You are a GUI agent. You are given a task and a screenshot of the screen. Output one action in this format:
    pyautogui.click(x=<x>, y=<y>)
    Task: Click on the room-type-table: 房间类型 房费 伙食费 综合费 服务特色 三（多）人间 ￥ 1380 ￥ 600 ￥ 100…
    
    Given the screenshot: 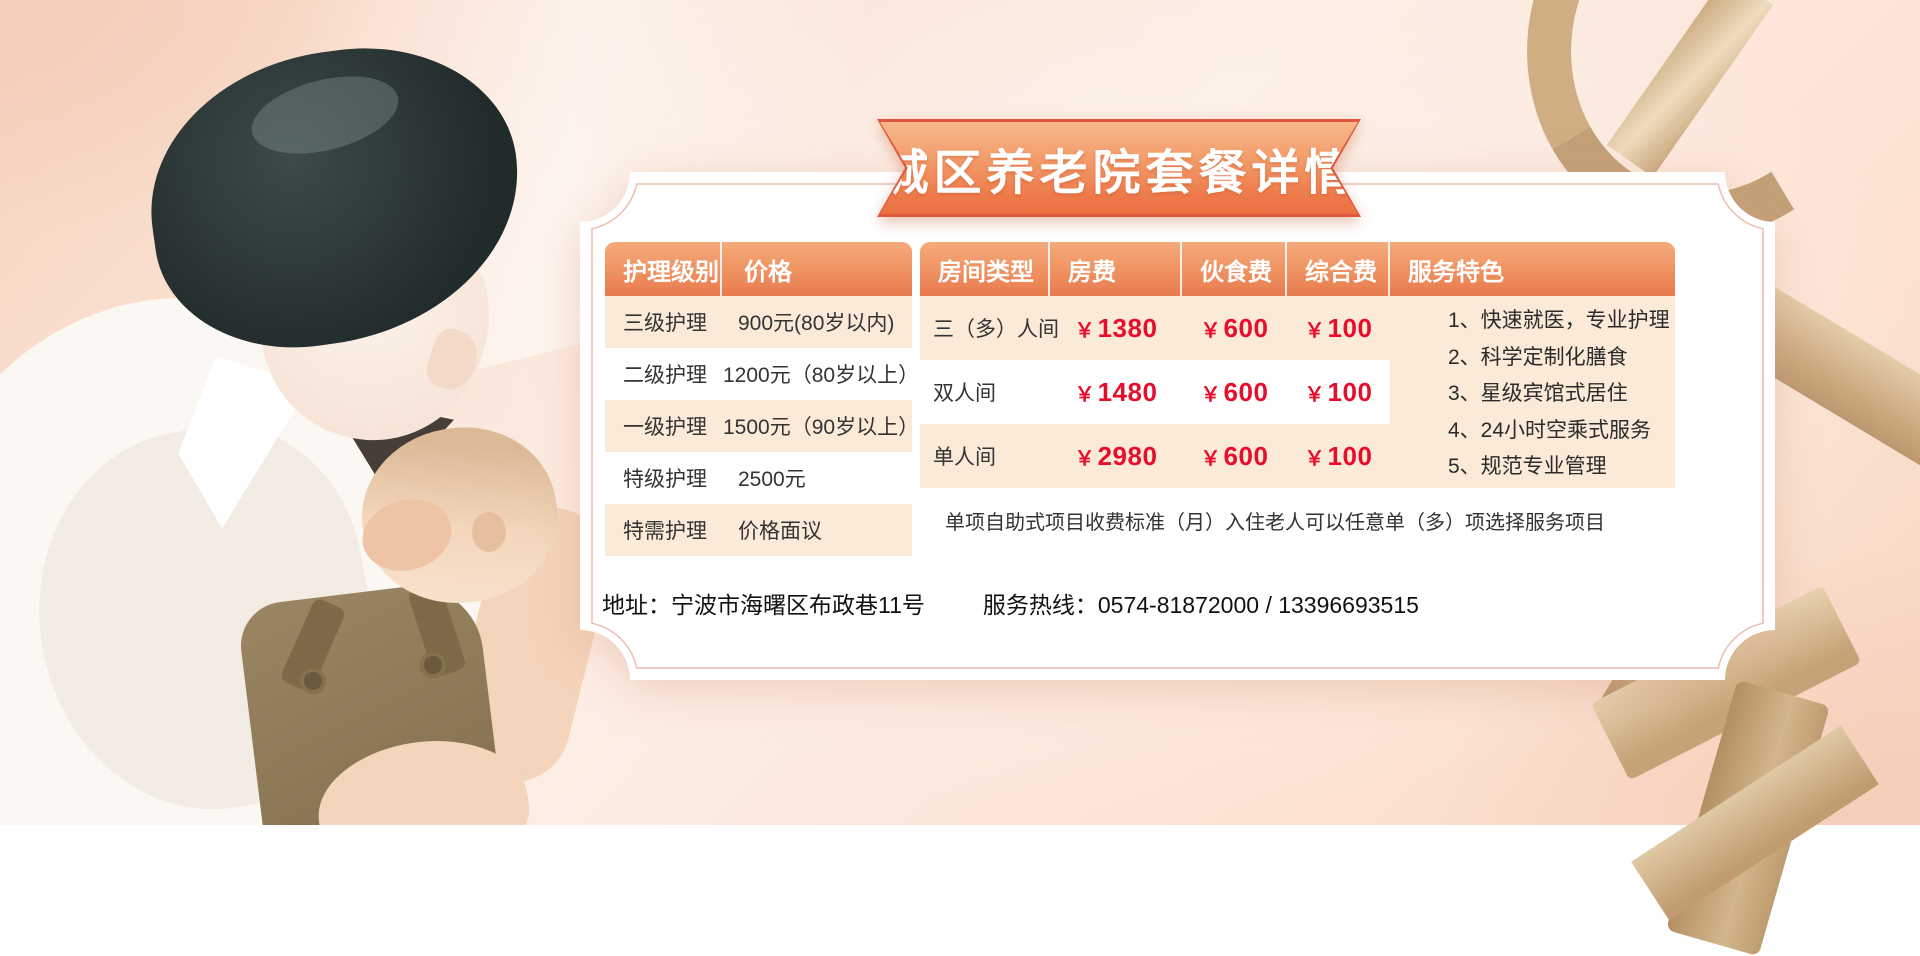 What is the action you would take?
    pyautogui.click(x=1297, y=397)
    